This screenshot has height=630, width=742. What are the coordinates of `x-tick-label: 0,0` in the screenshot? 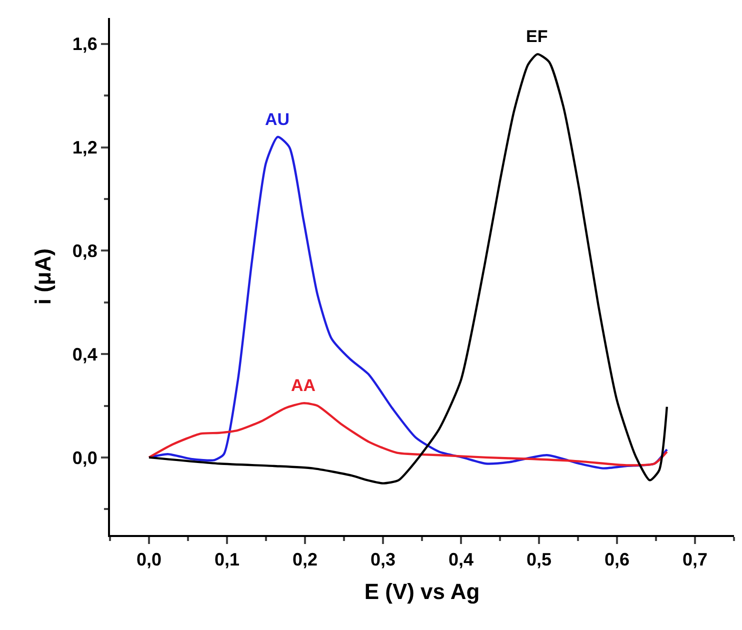 It's located at (149, 560).